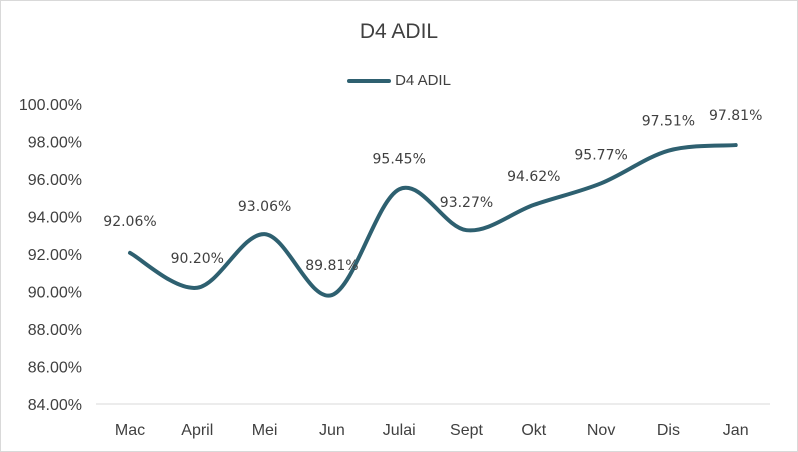  What do you see at coordinates (533, 430) in the screenshot?
I see `x-tick-label: Okt` at bounding box center [533, 430].